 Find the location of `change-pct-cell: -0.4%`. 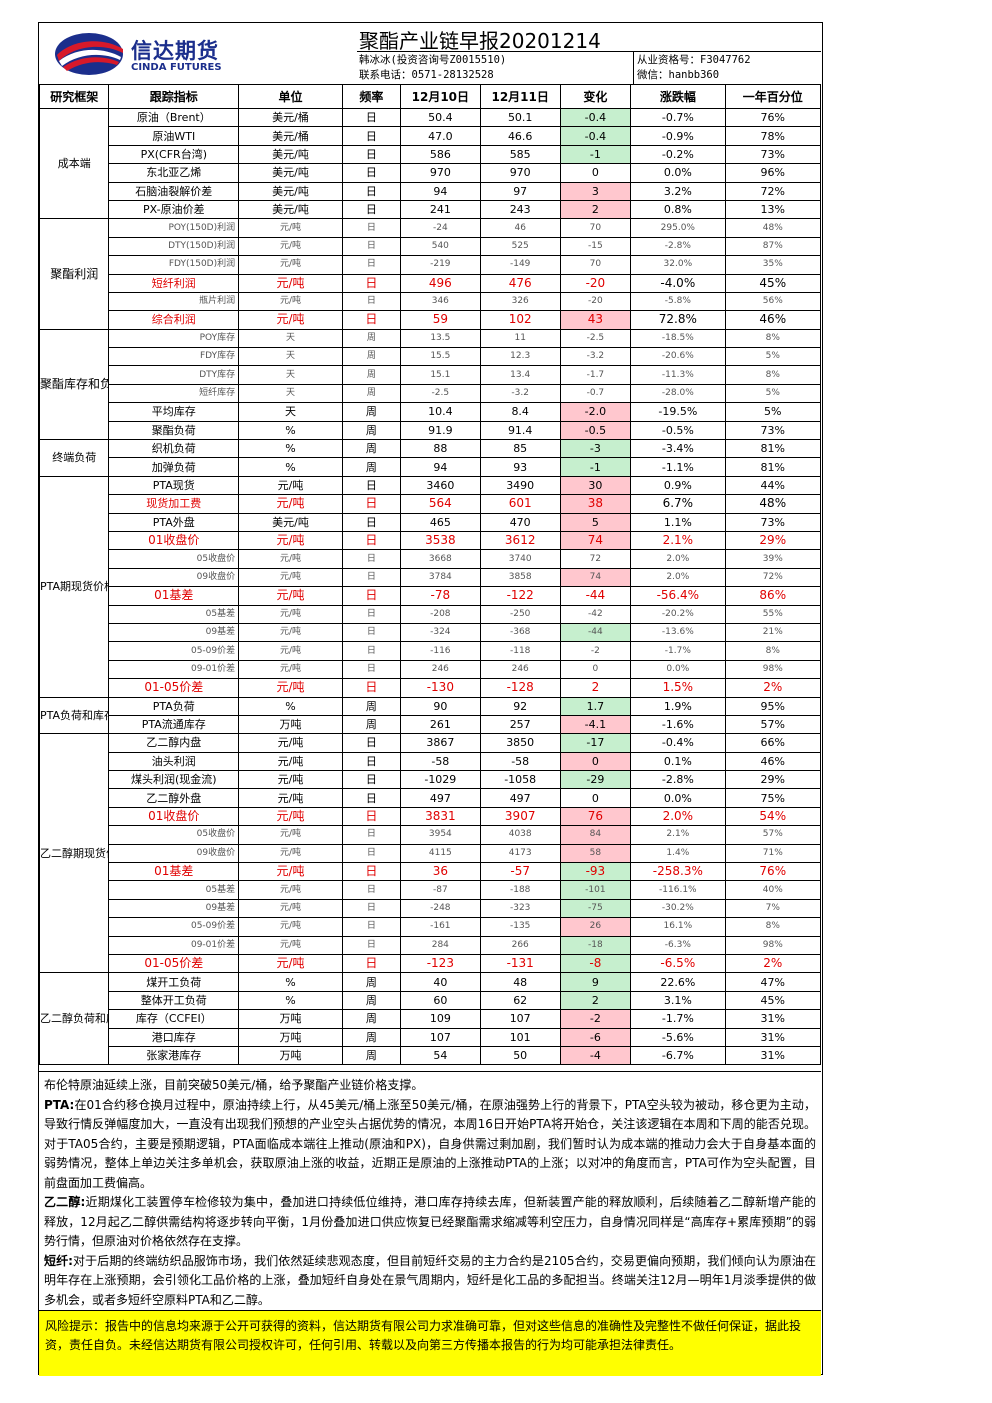

change-pct-cell: -0.4% is located at coordinates (678, 743).